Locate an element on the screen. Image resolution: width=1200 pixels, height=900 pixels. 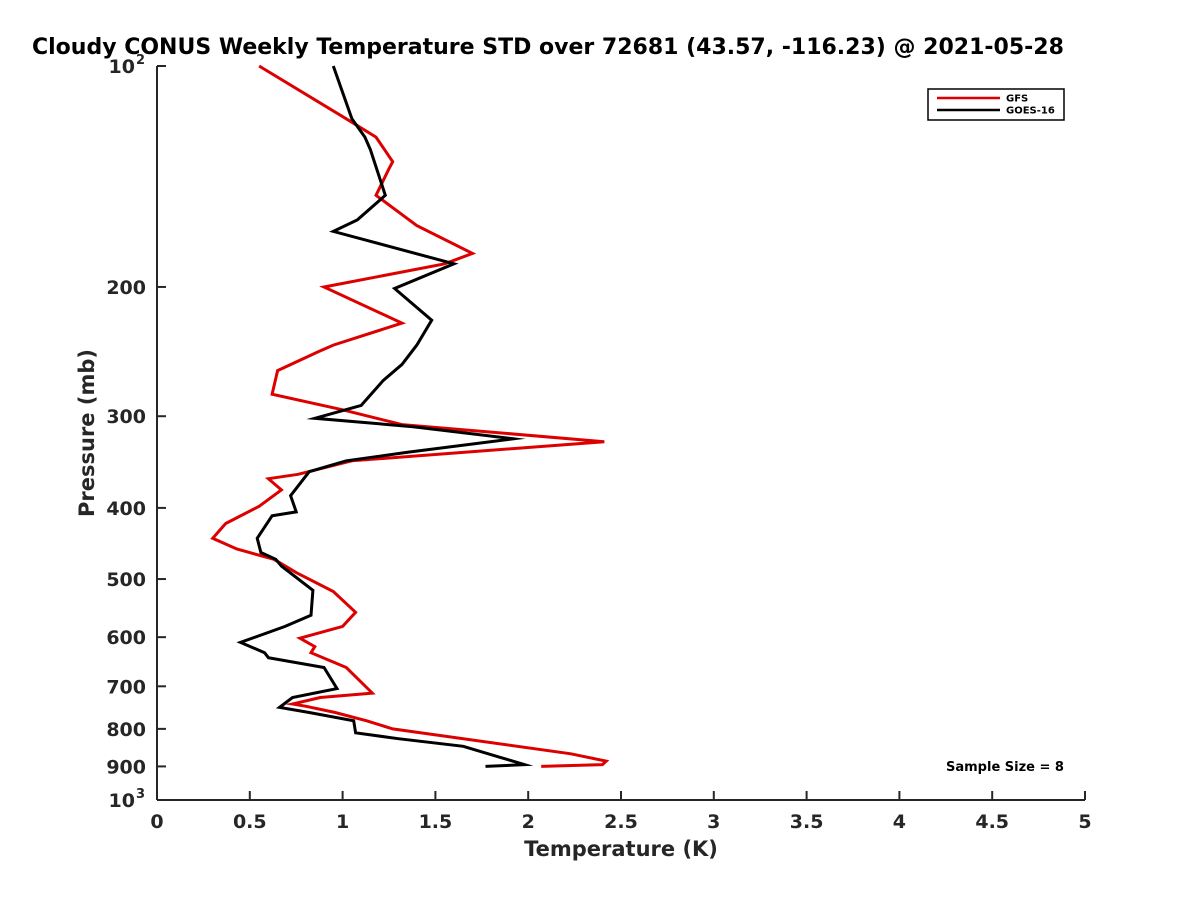
y-tick-label: 500 is located at coordinates (126, 580).